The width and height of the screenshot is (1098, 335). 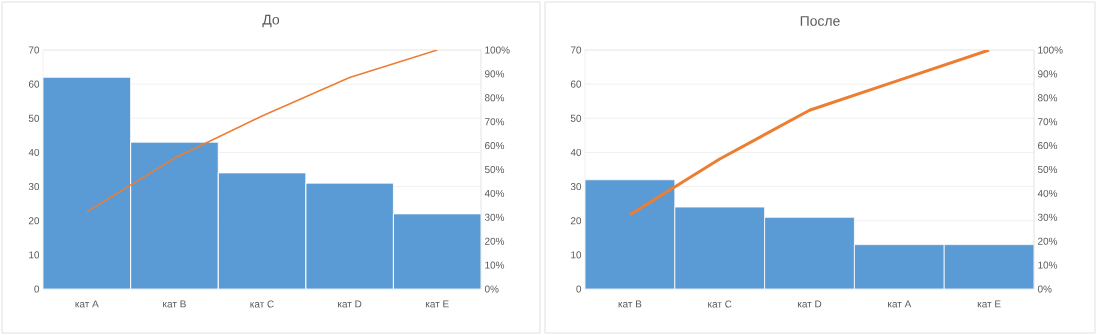 I want to click on chart-title: До, so click(x=271, y=21).